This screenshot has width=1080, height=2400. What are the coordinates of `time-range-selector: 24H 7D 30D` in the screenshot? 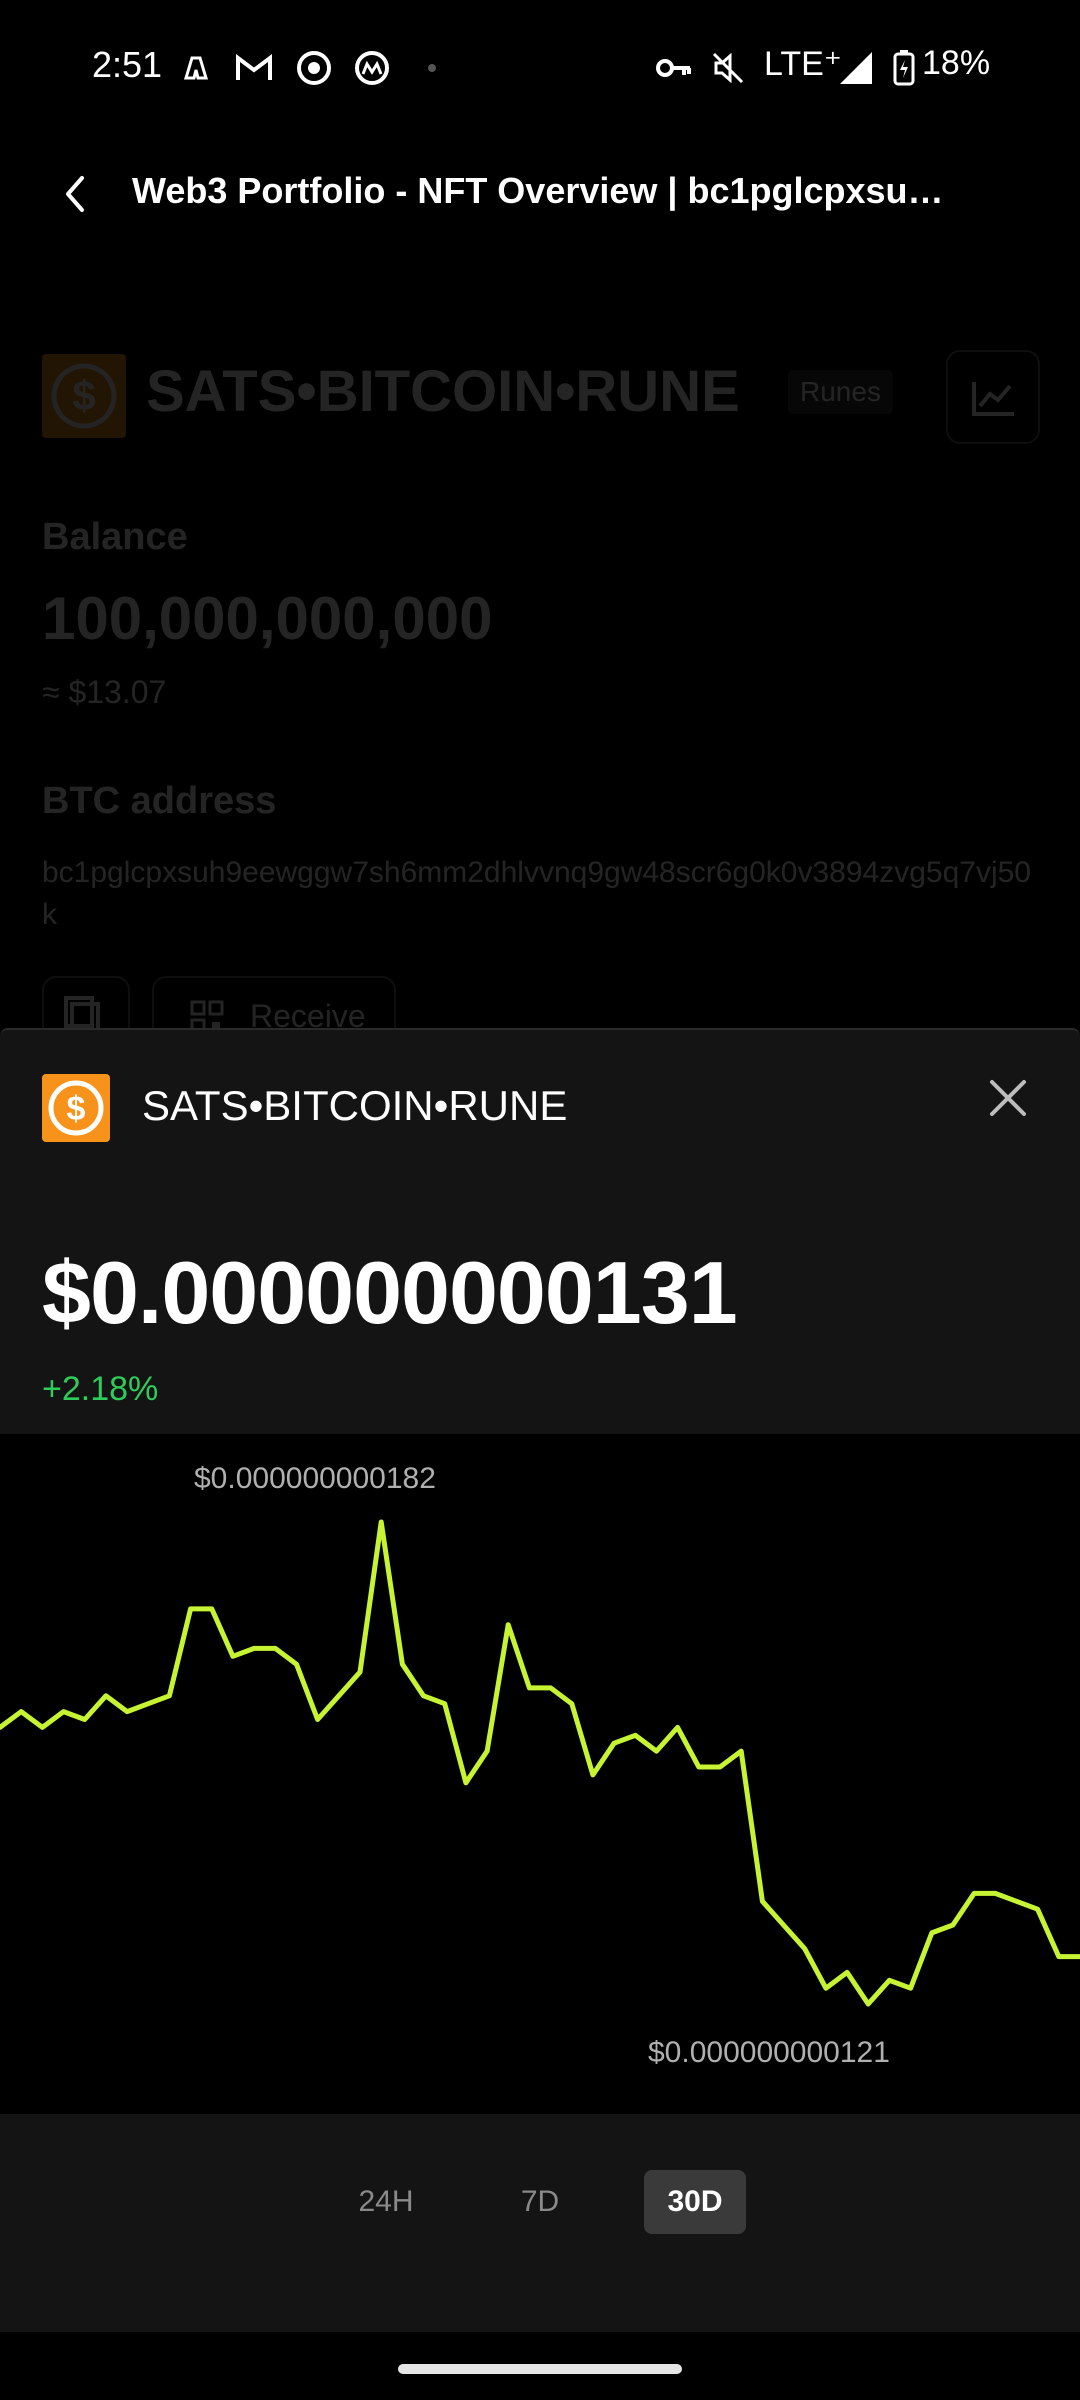 It's located at (540, 2202).